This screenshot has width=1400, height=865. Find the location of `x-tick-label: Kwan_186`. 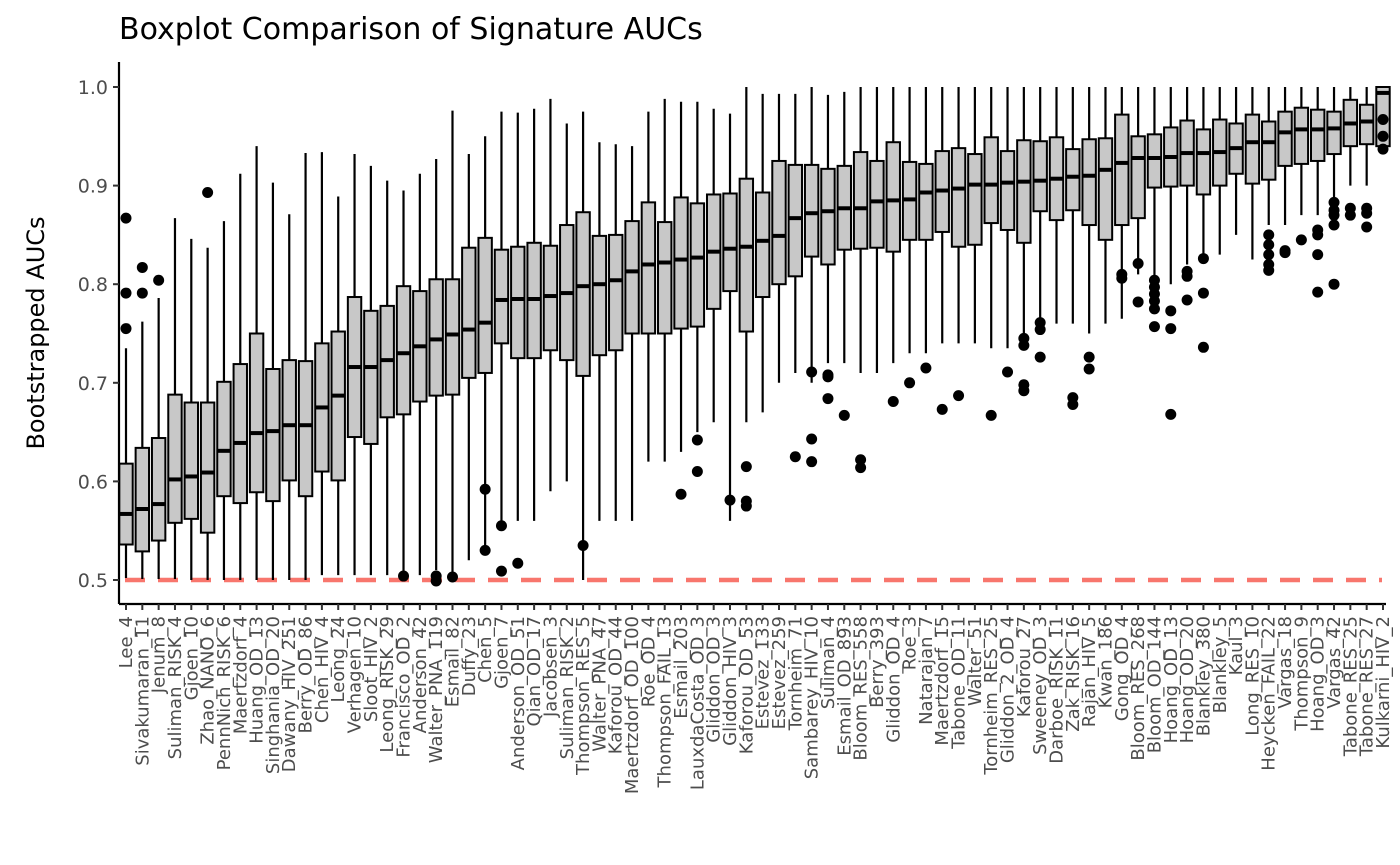

x-tick-label: Kwan_186 is located at coordinates (1105, 662).